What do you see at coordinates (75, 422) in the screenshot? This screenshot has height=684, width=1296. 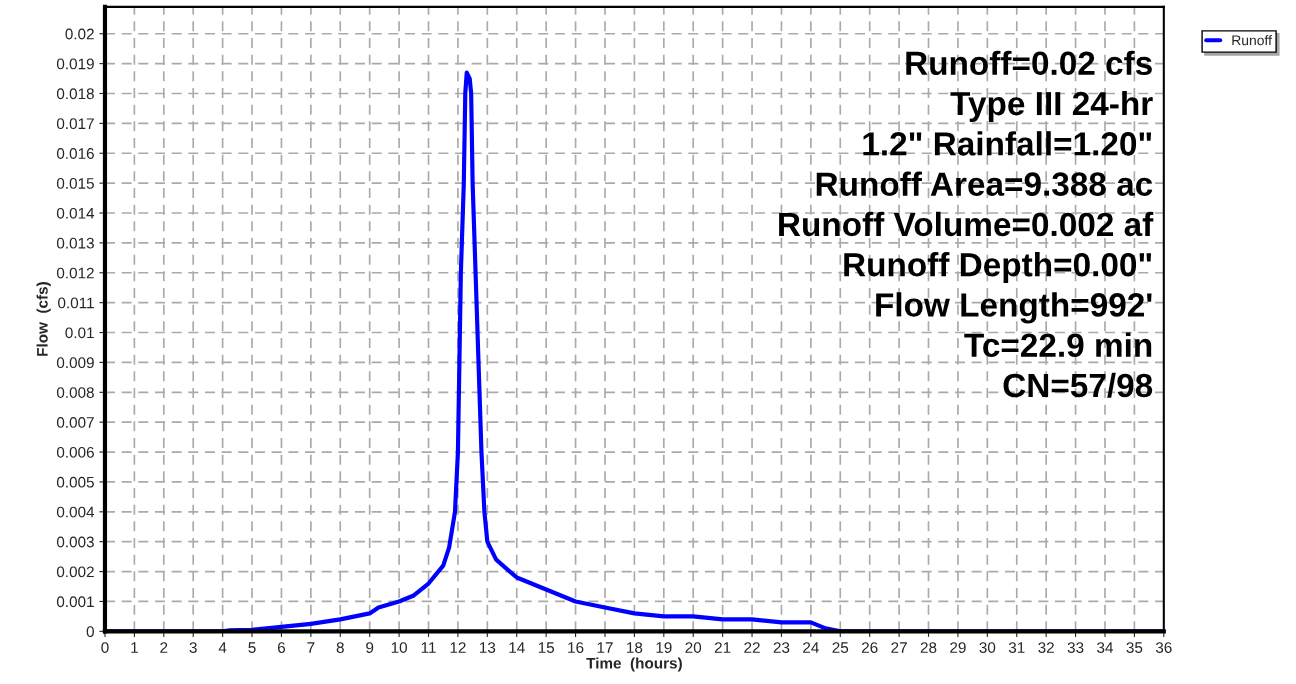 I see `y-tick-label: 0.007` at bounding box center [75, 422].